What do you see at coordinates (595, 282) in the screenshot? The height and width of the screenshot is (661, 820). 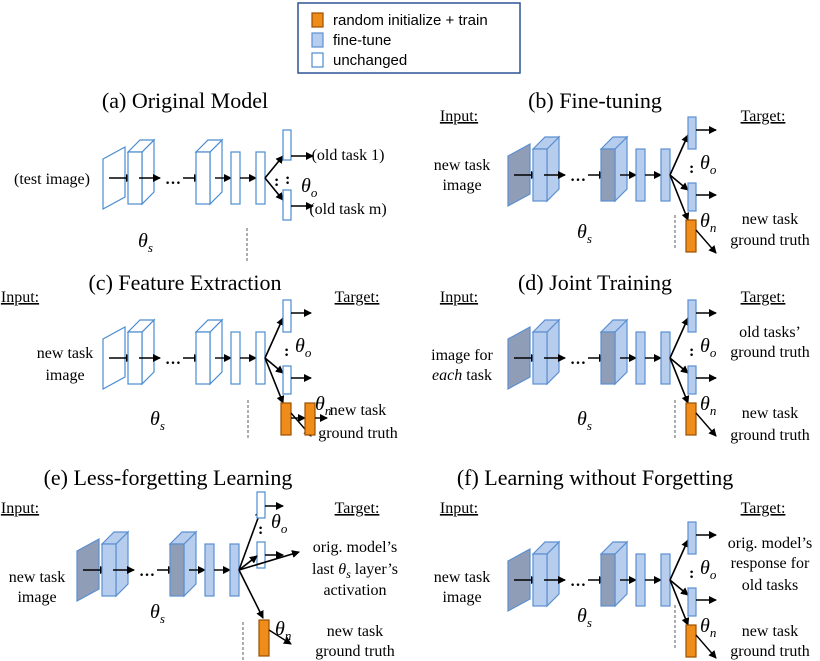 I see `panel-title-d: (d) Joint Training` at bounding box center [595, 282].